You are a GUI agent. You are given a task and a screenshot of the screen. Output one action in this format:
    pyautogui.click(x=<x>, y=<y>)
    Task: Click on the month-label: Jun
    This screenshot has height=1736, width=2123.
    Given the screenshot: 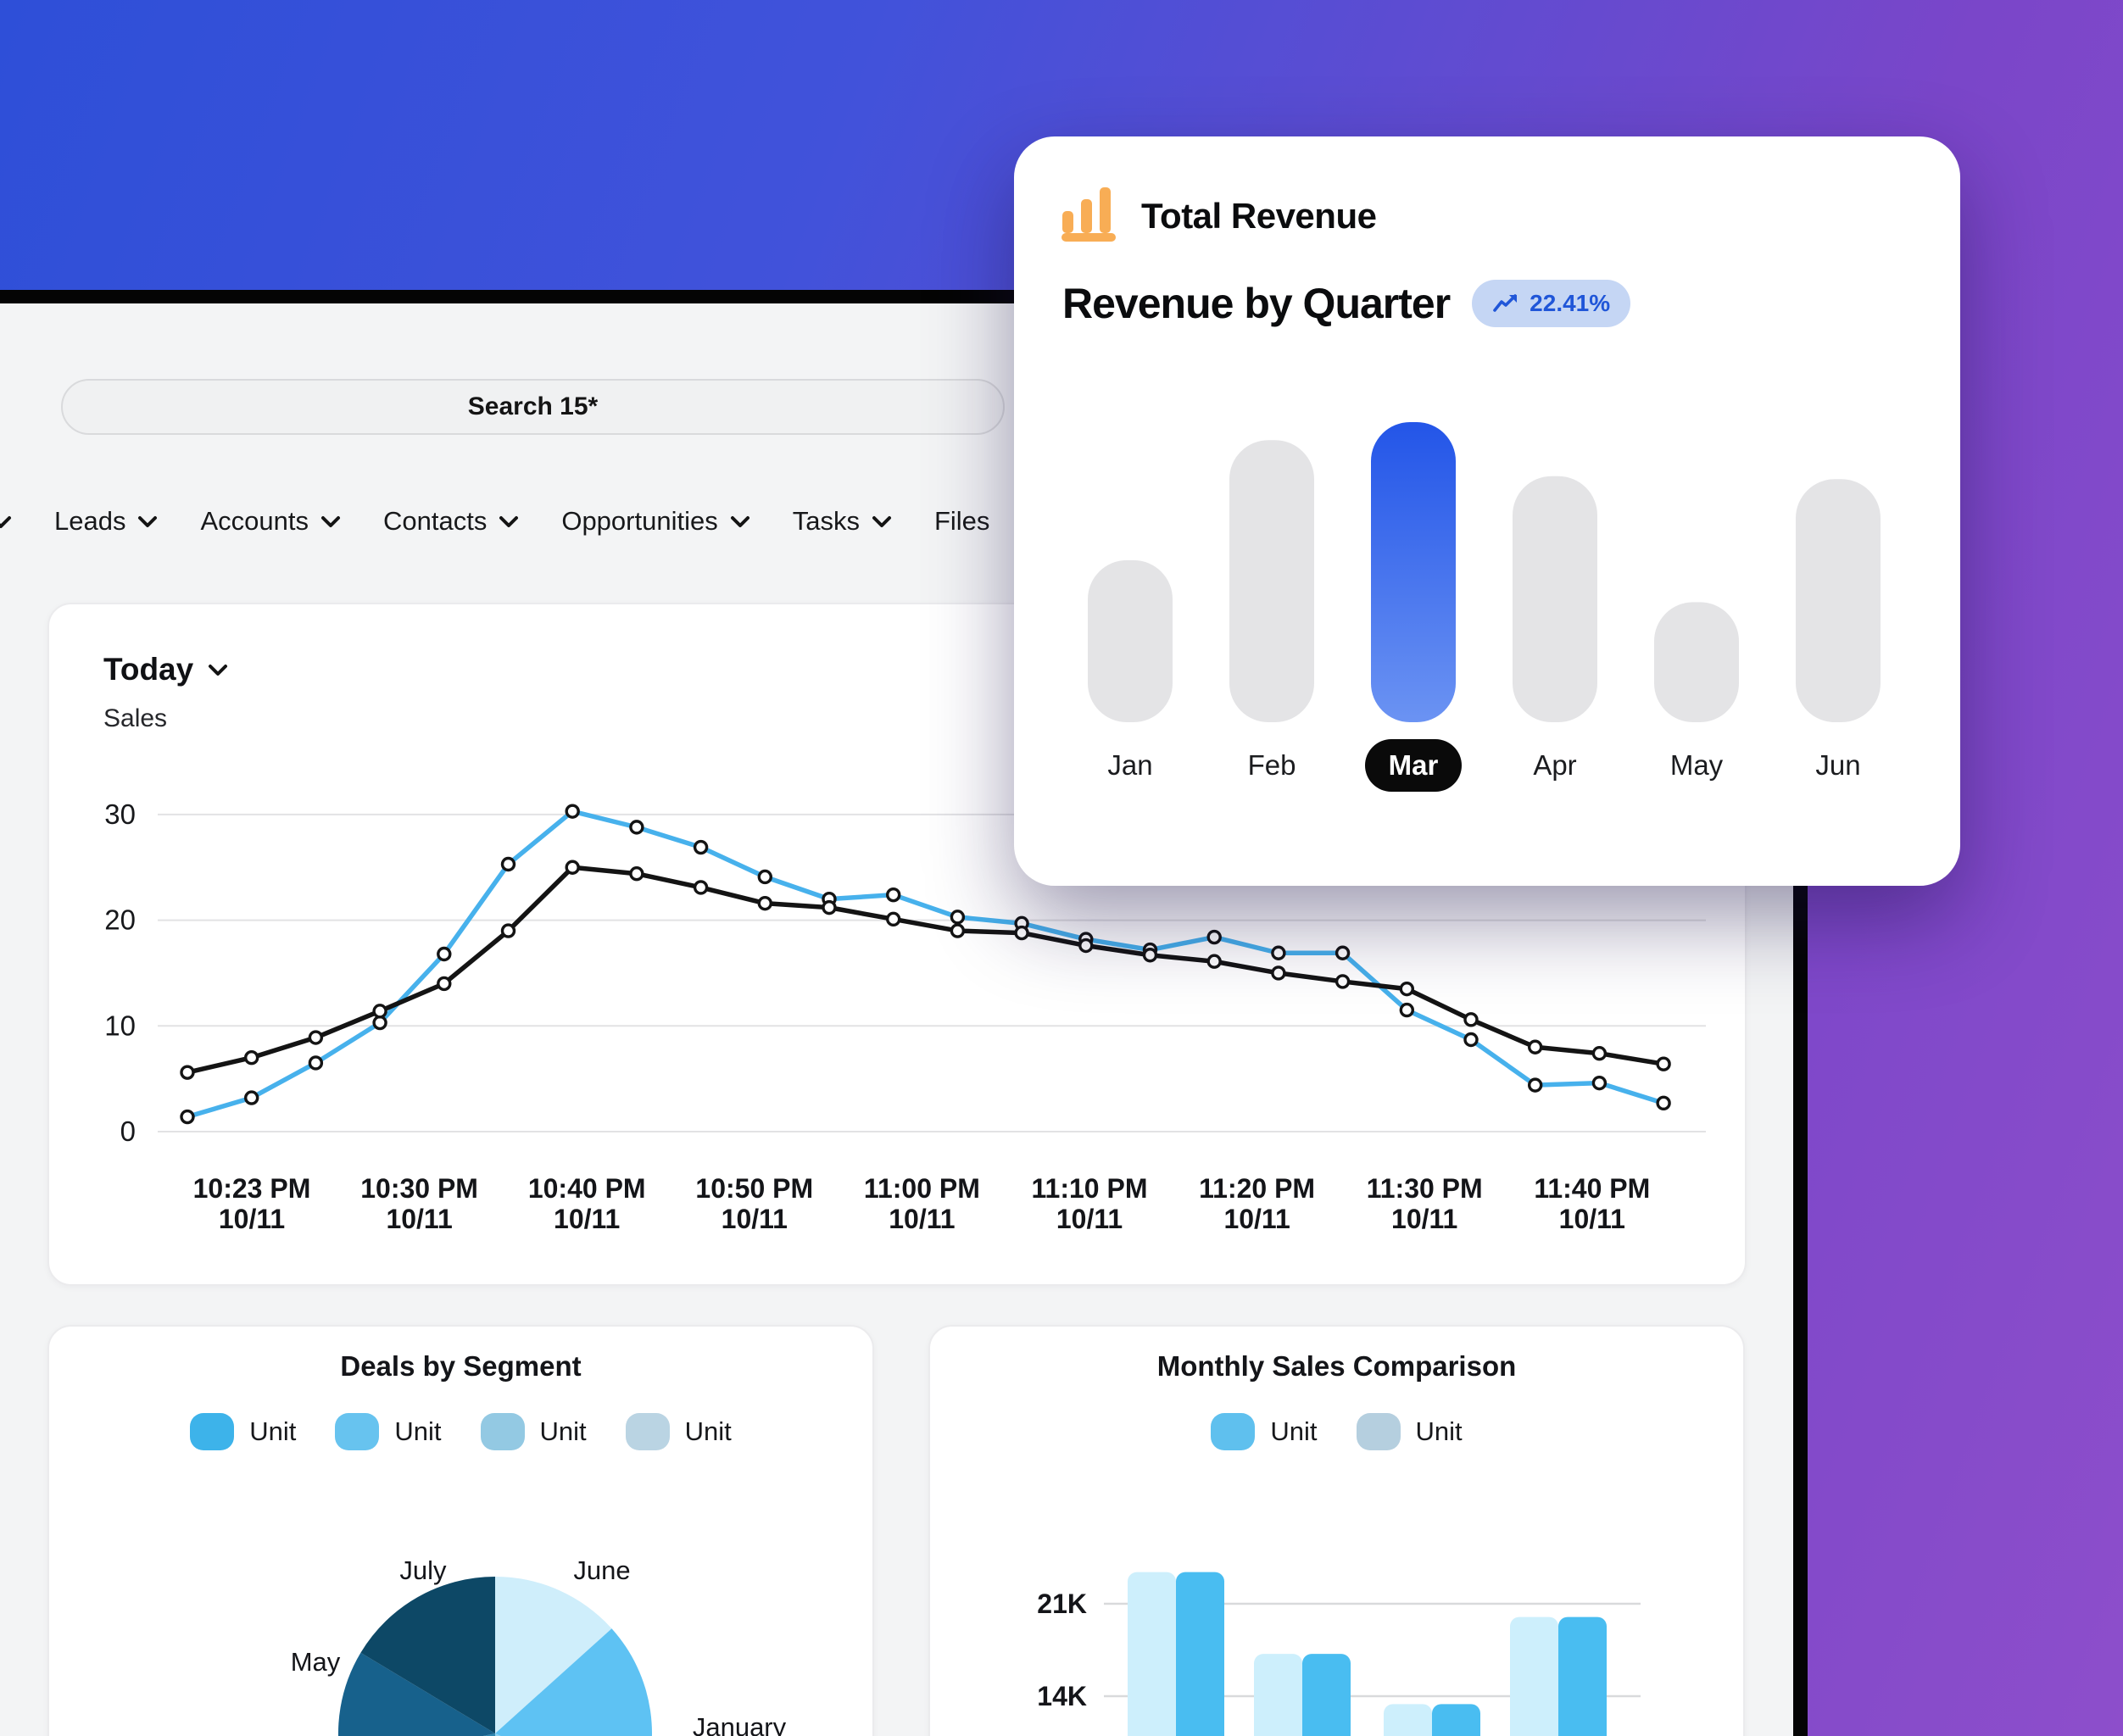 What is the action you would take?
    pyautogui.click(x=1838, y=765)
    